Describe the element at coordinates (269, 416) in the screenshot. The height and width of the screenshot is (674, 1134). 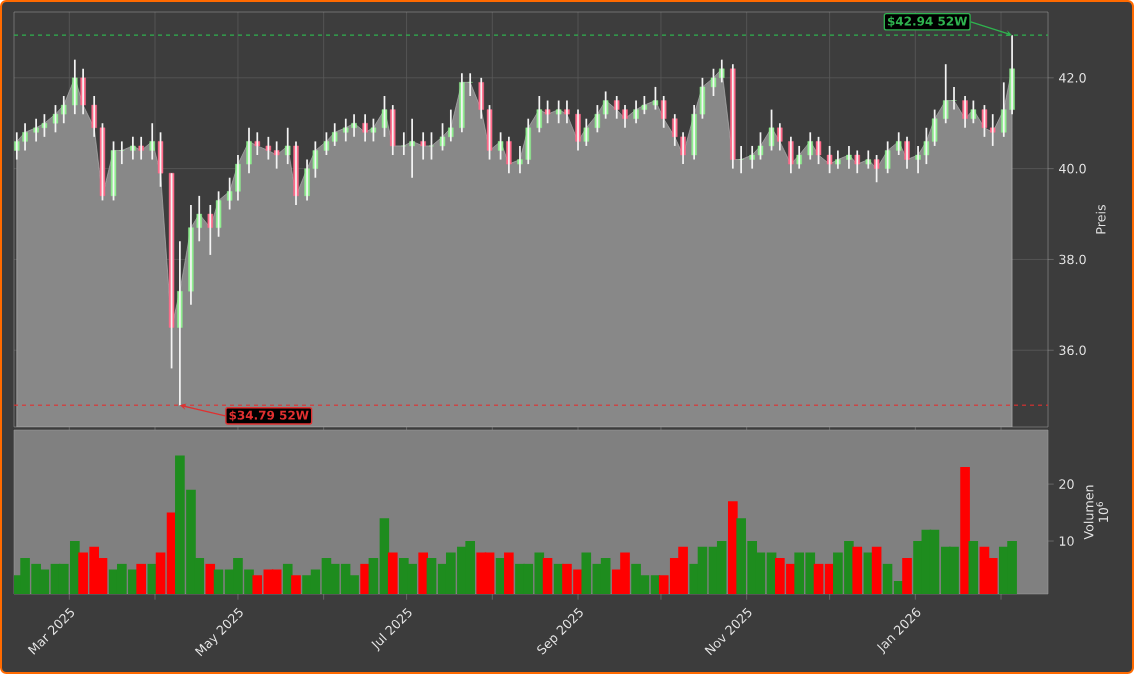
I see `annotation: $34.79 52W` at that location.